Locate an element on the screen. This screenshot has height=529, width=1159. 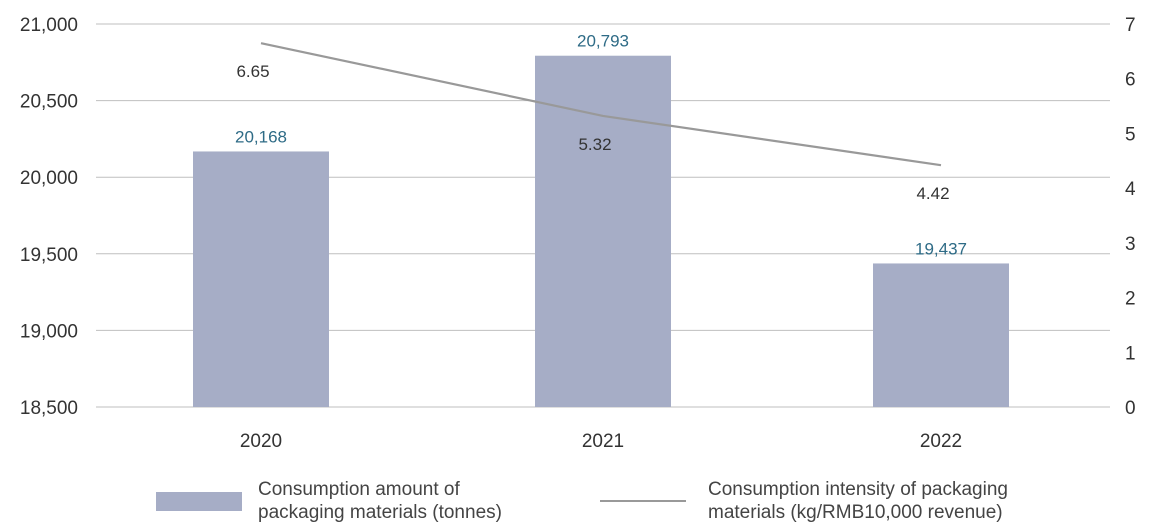
line-value-label: 6.65 is located at coordinates (252, 71).